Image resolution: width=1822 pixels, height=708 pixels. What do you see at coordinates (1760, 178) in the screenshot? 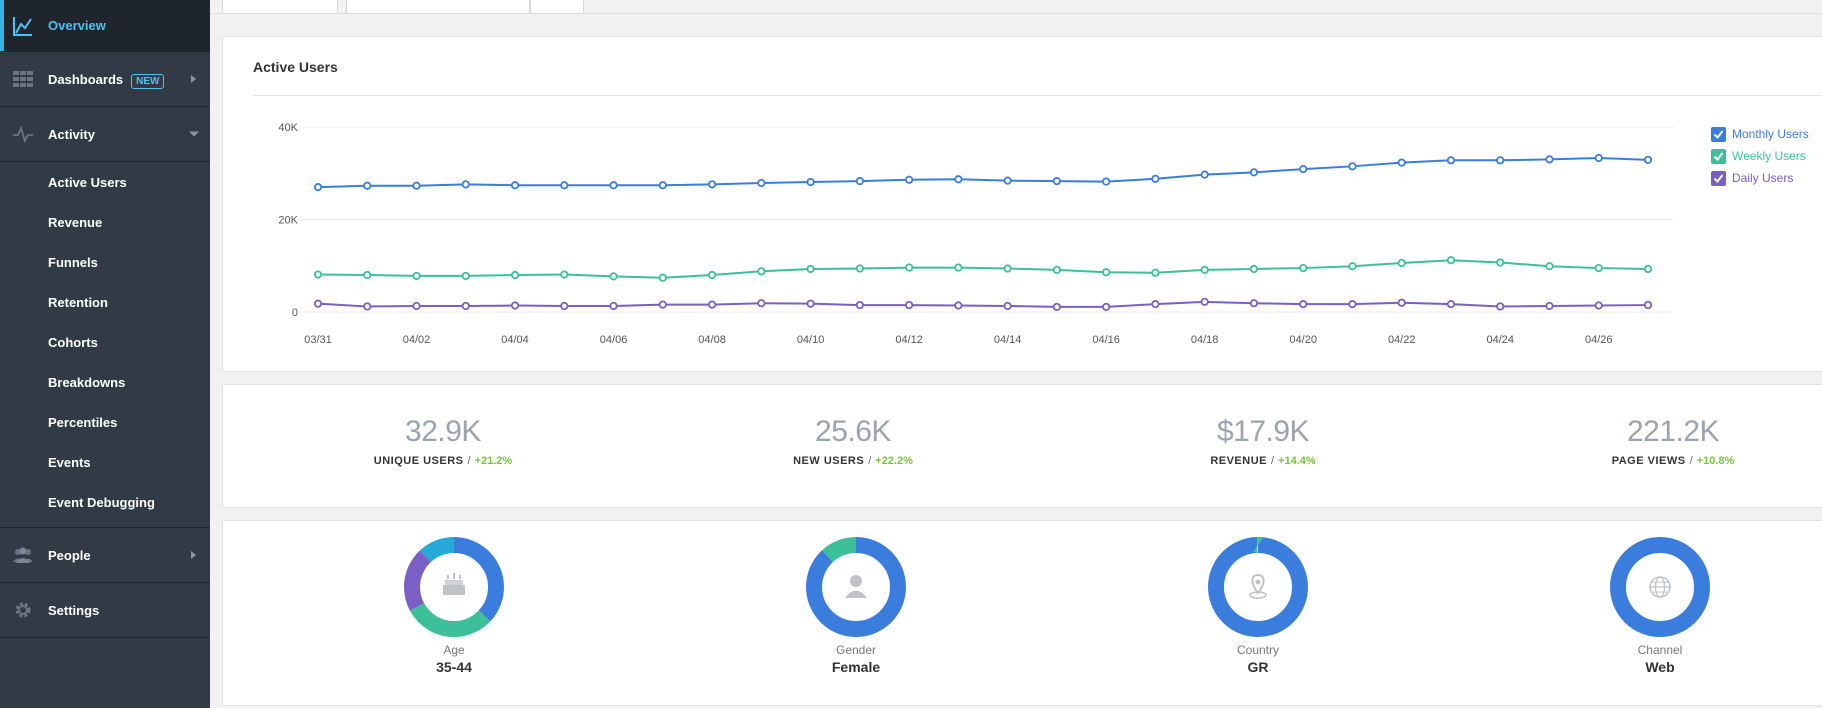
I see `legend-item-daily-users: Daily Users` at bounding box center [1760, 178].